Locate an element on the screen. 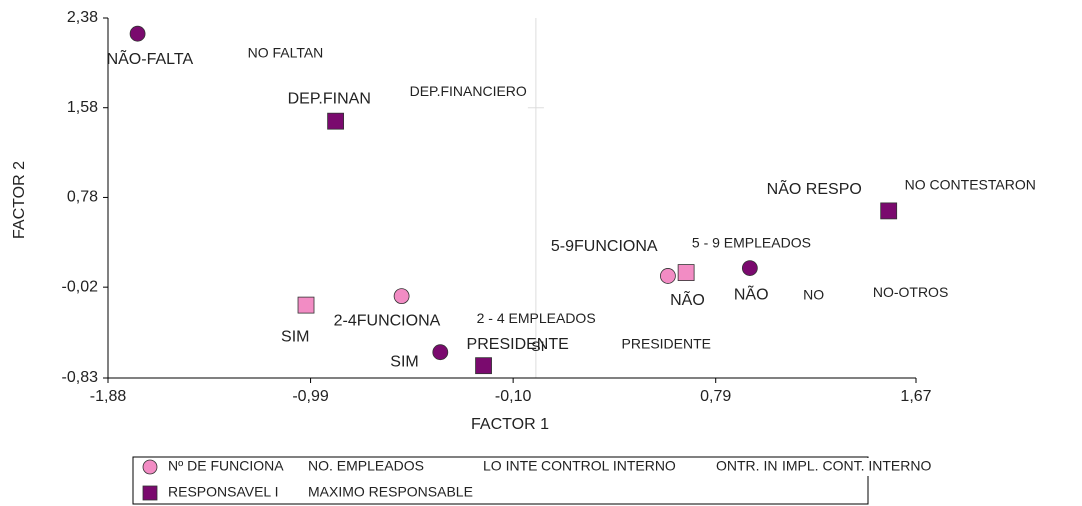 The height and width of the screenshot is (506, 1082). x-tick-label: 0,79 is located at coordinates (715, 396).